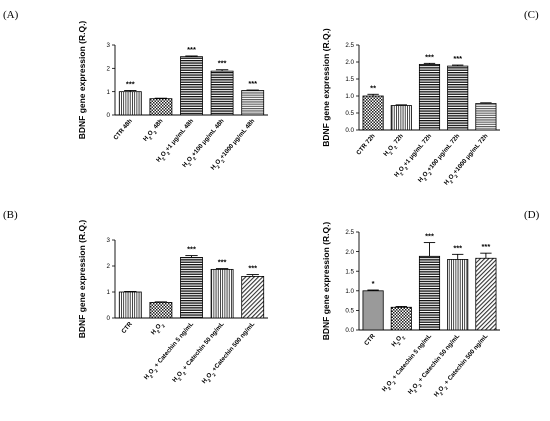 This screenshot has width=550, height=421. I want to click on significance-label: **, so click(373, 87).